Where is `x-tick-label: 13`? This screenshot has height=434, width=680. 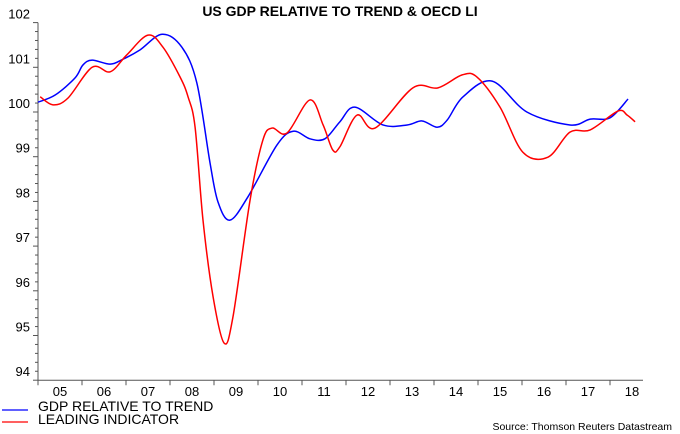
x-tick-label: 13 is located at coordinates (412, 391).